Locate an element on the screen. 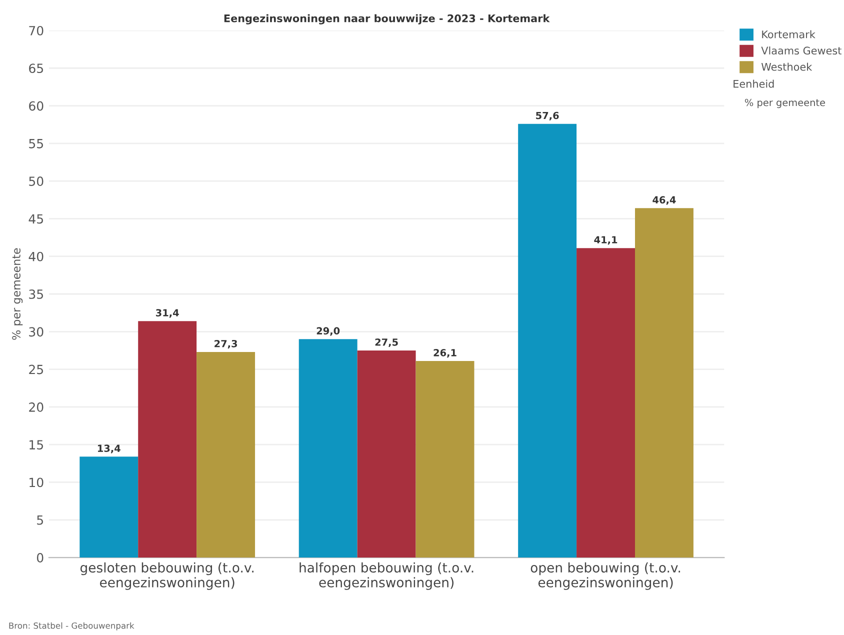  data-label: 29,0 is located at coordinates (328, 331).